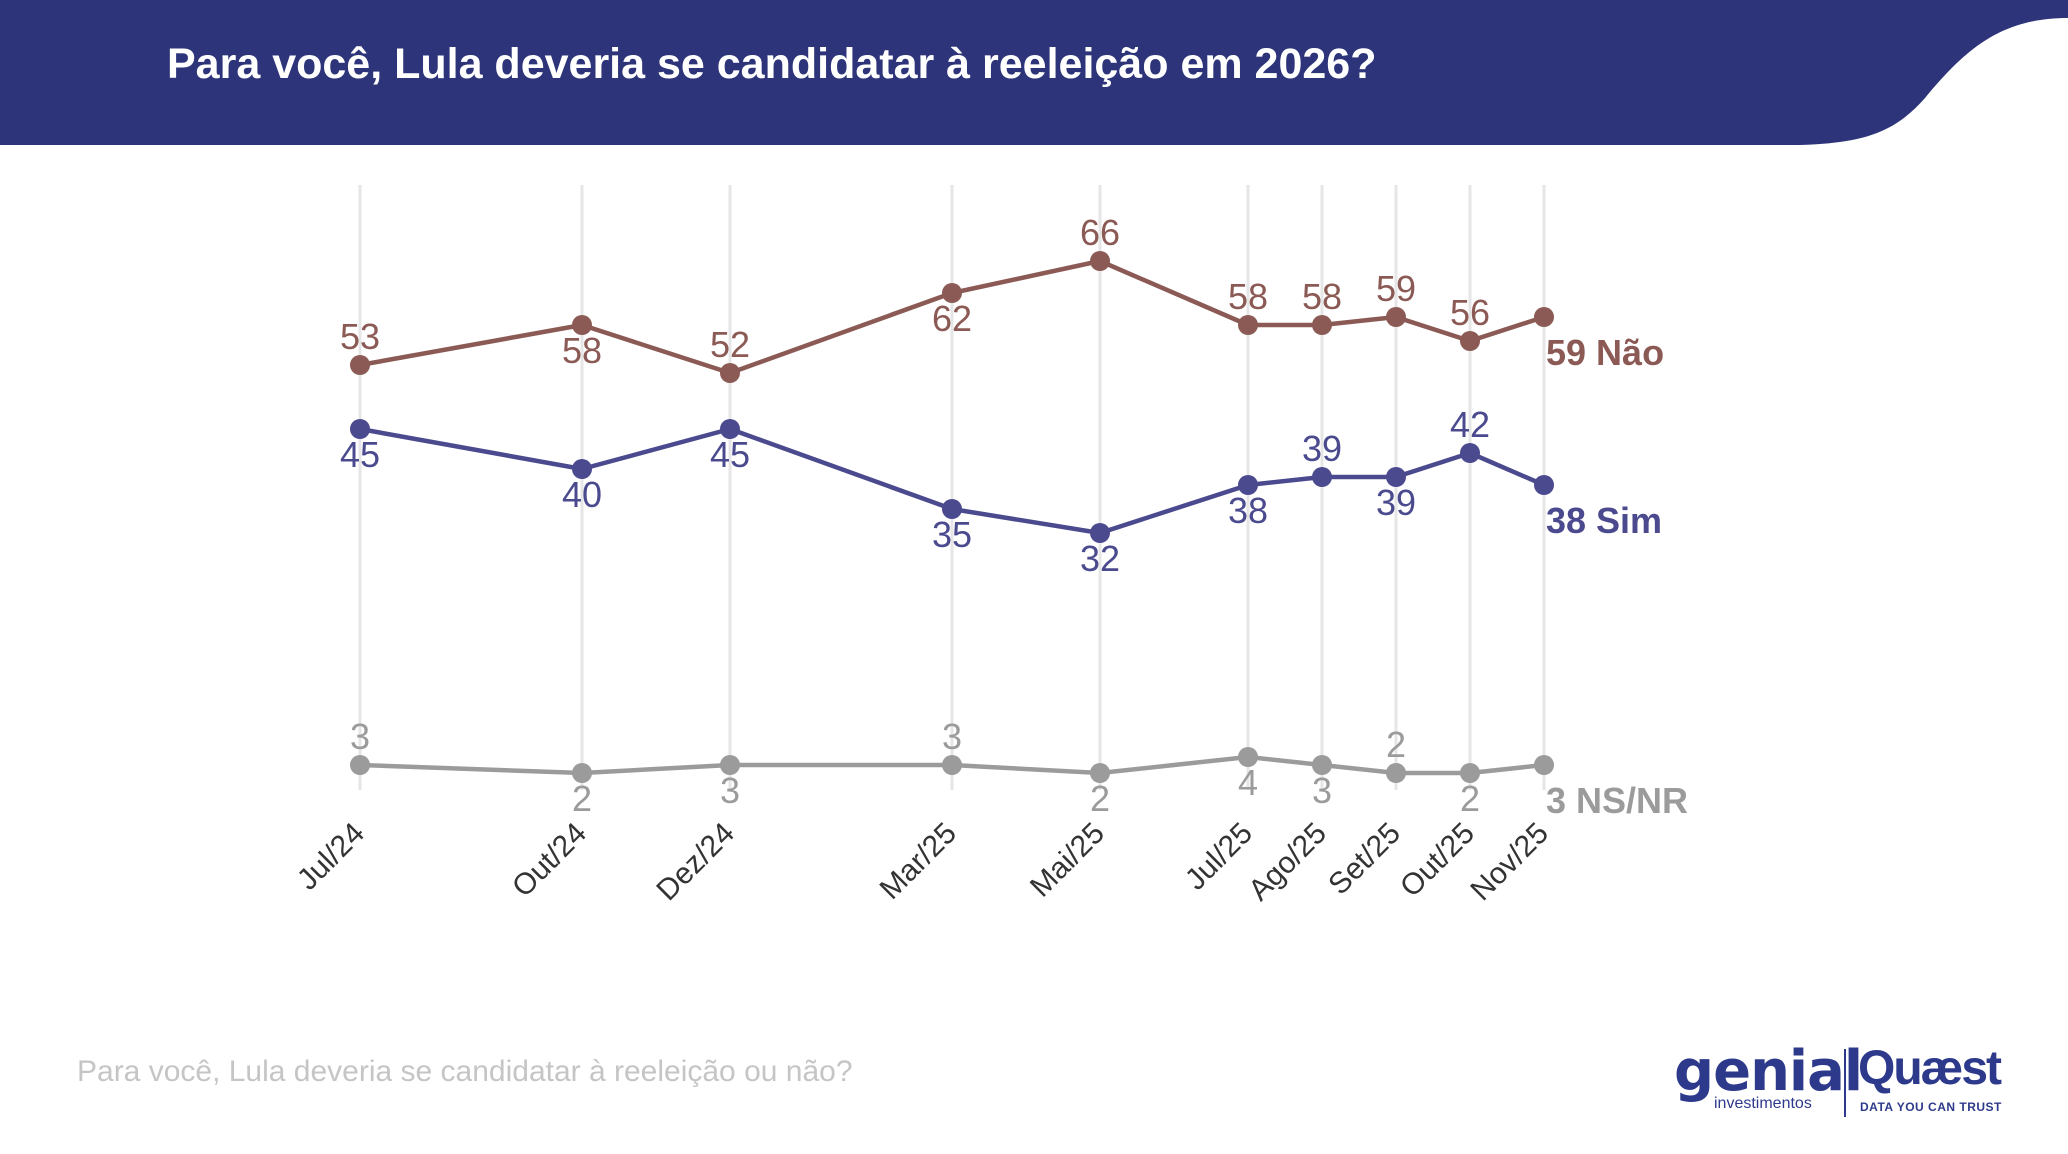 The height and width of the screenshot is (1154, 2068). Describe the element at coordinates (549, 860) in the screenshot. I see `x-tick-label: Out/24` at that location.